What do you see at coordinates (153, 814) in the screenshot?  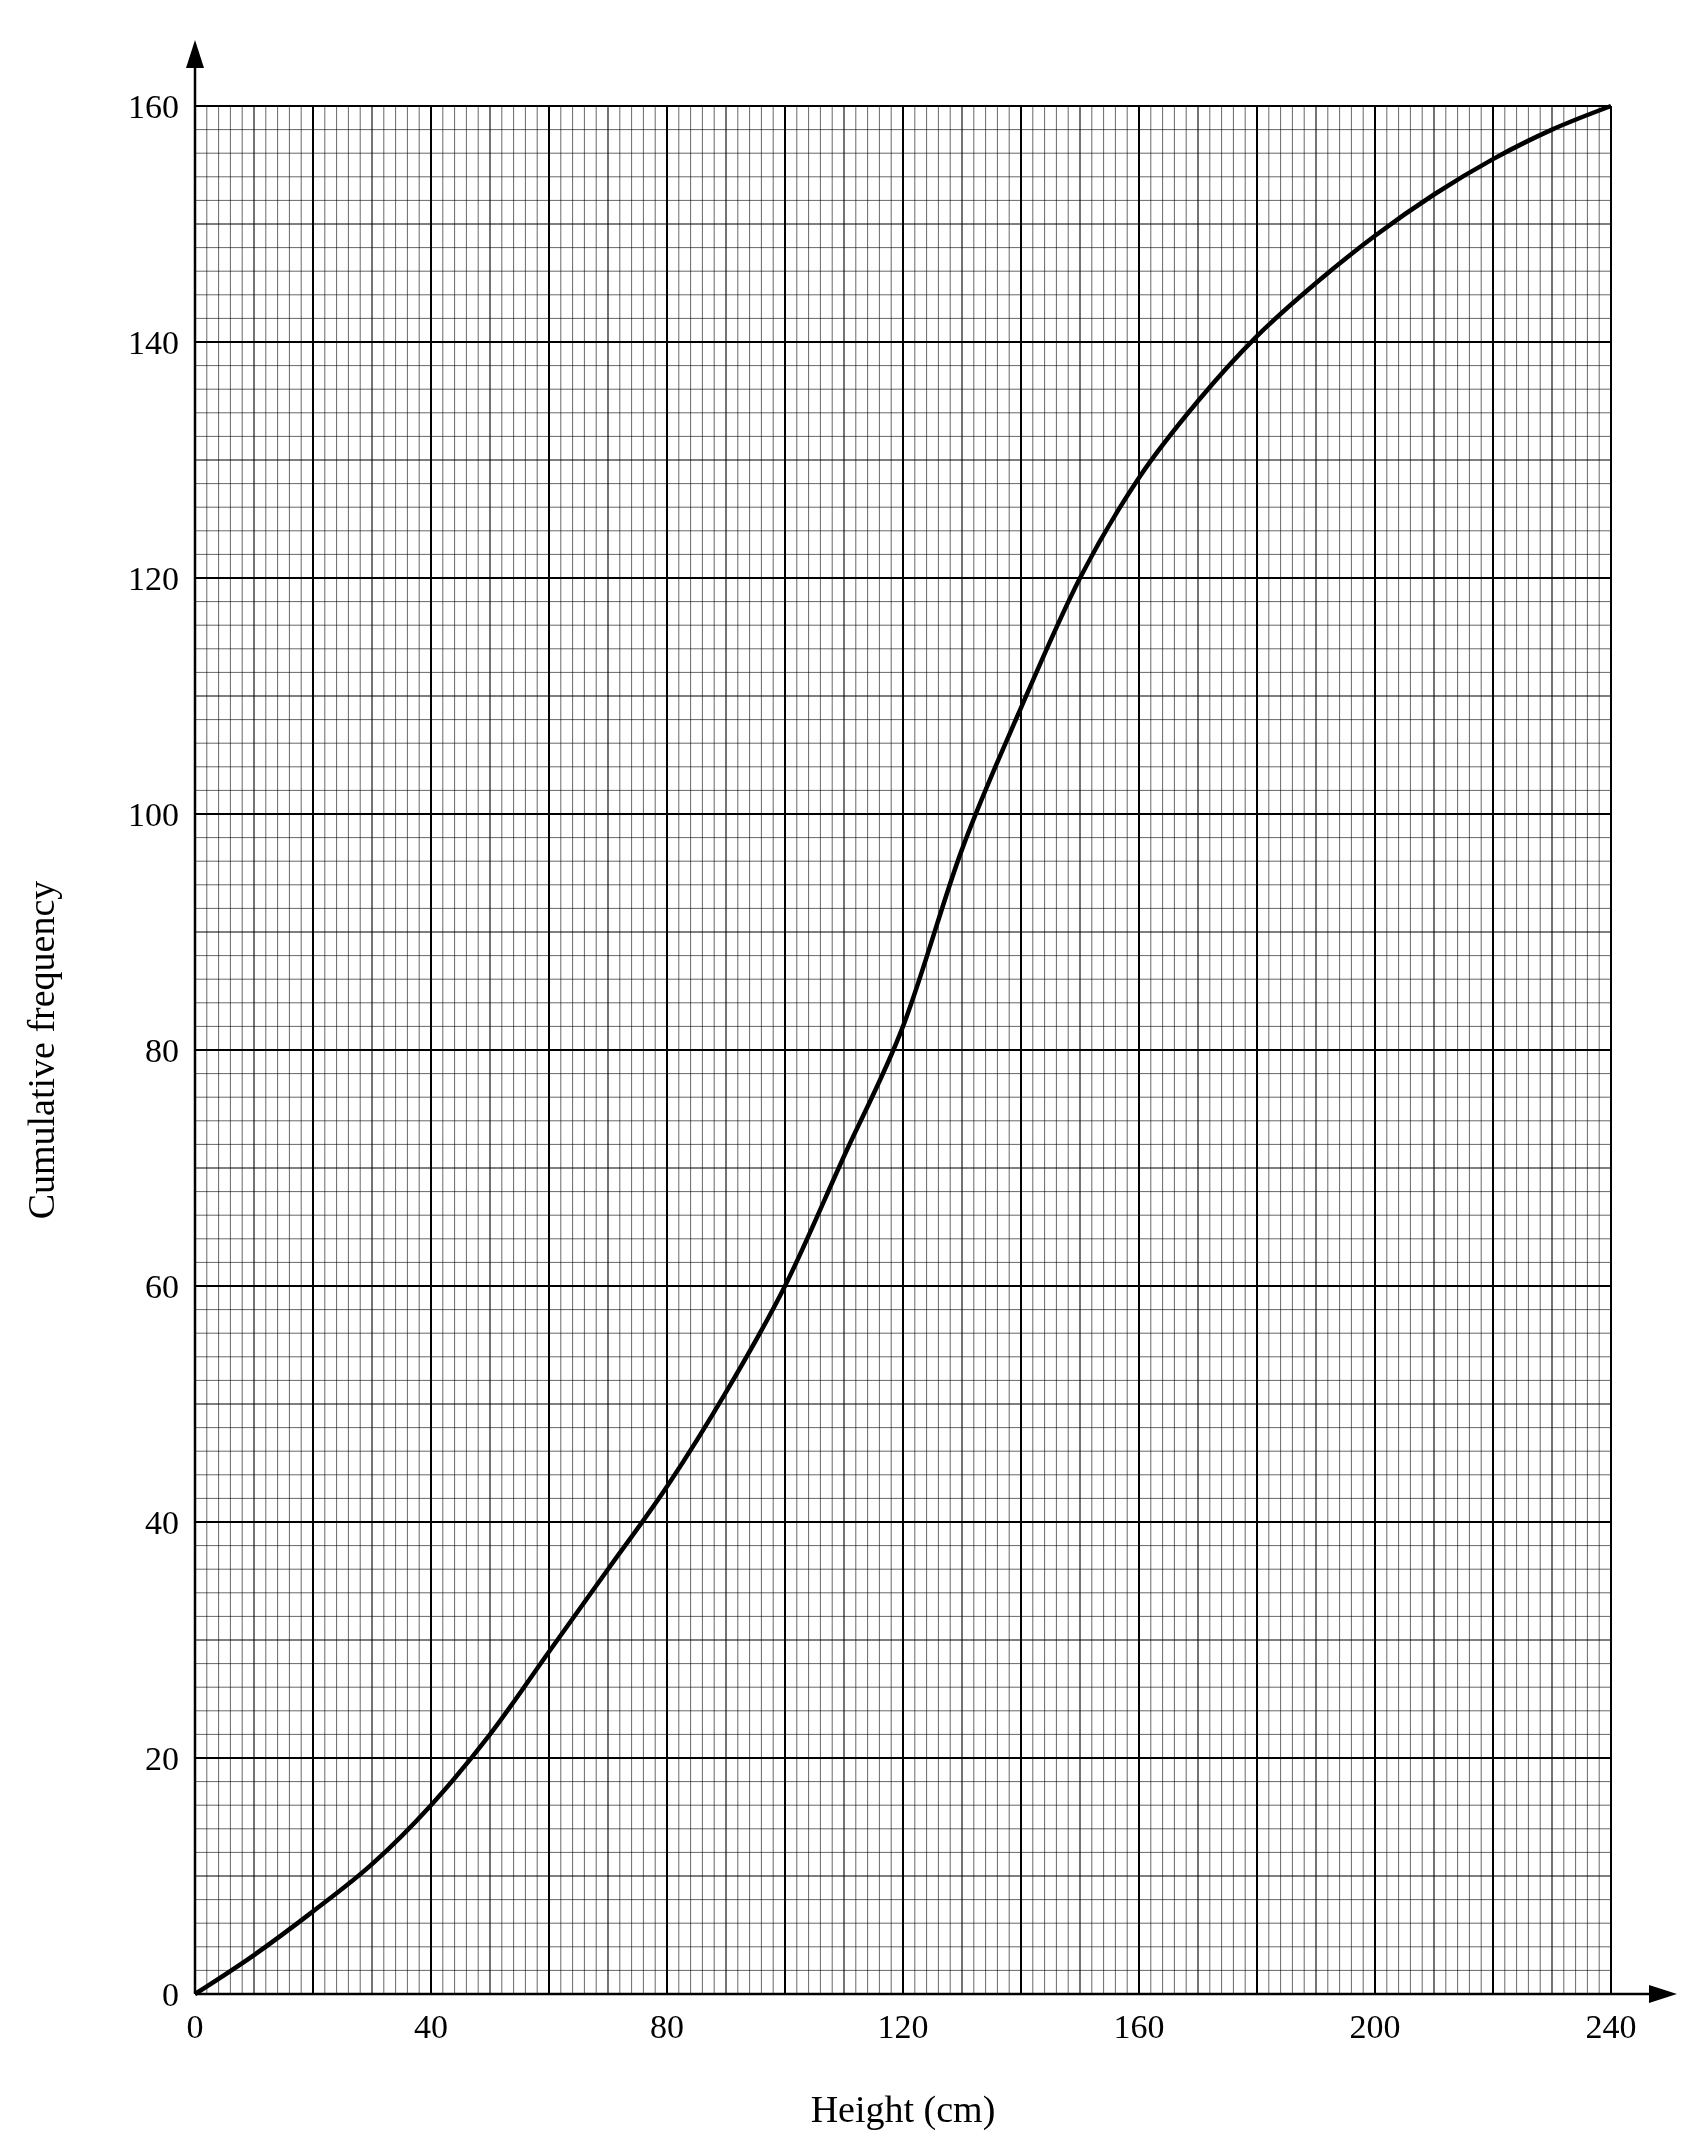 I see `y-tick-label: 100` at bounding box center [153, 814].